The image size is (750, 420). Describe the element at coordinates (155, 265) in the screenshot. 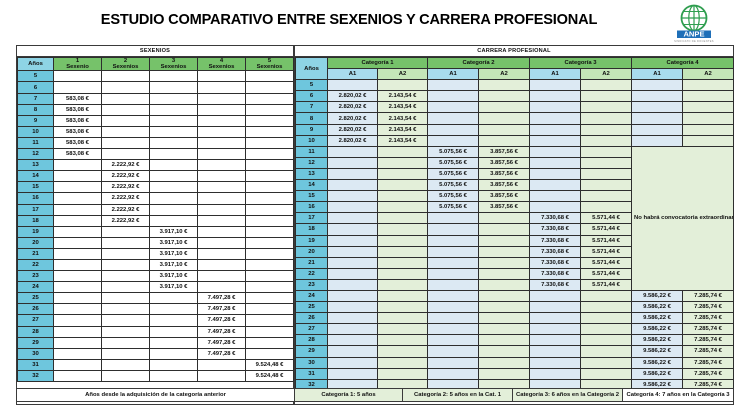

I see `table-row: 22 3.917,10 €` at that location.